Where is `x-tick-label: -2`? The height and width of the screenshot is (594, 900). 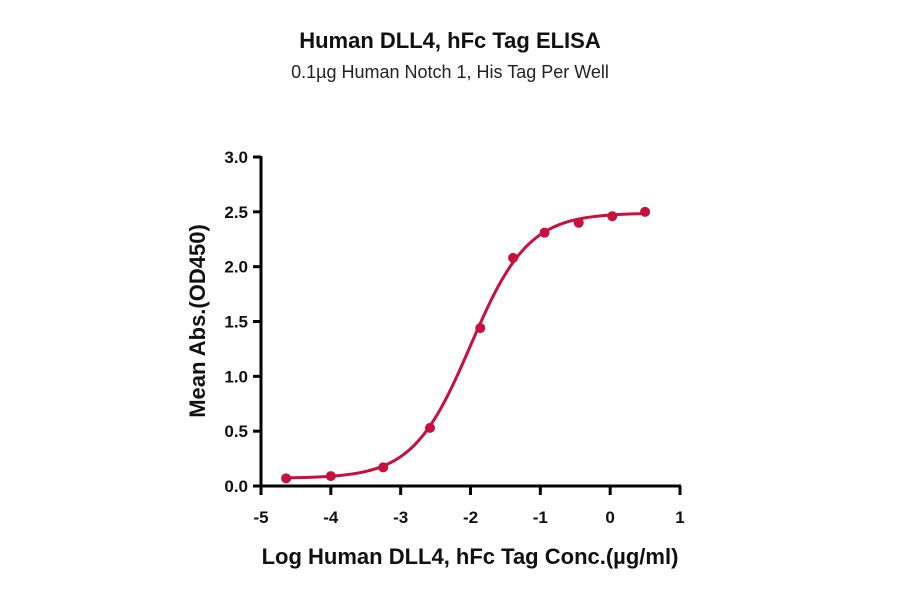 x-tick-label: -2 is located at coordinates (470, 517).